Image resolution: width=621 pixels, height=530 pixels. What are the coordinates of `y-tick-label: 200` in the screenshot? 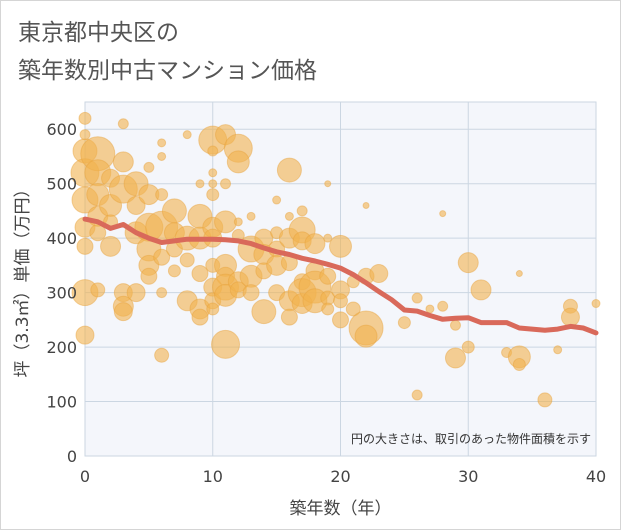 It's located at (61, 347).